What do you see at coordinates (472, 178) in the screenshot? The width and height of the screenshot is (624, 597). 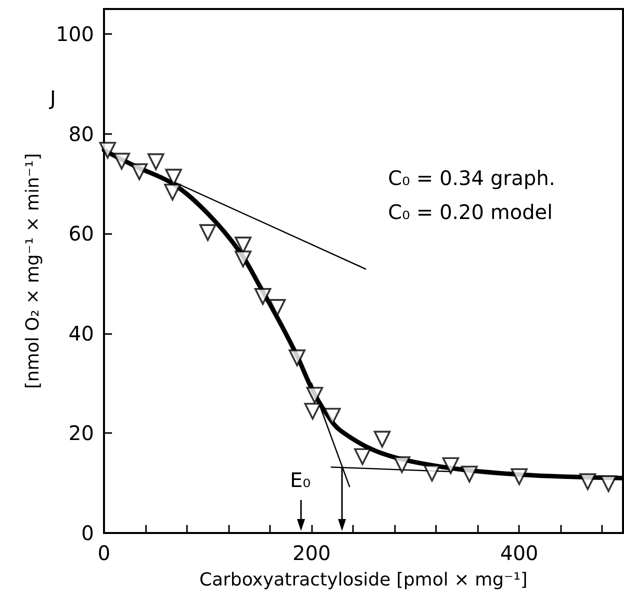 I see `annotation: C₀ = 0.34 graph.` at bounding box center [472, 178].